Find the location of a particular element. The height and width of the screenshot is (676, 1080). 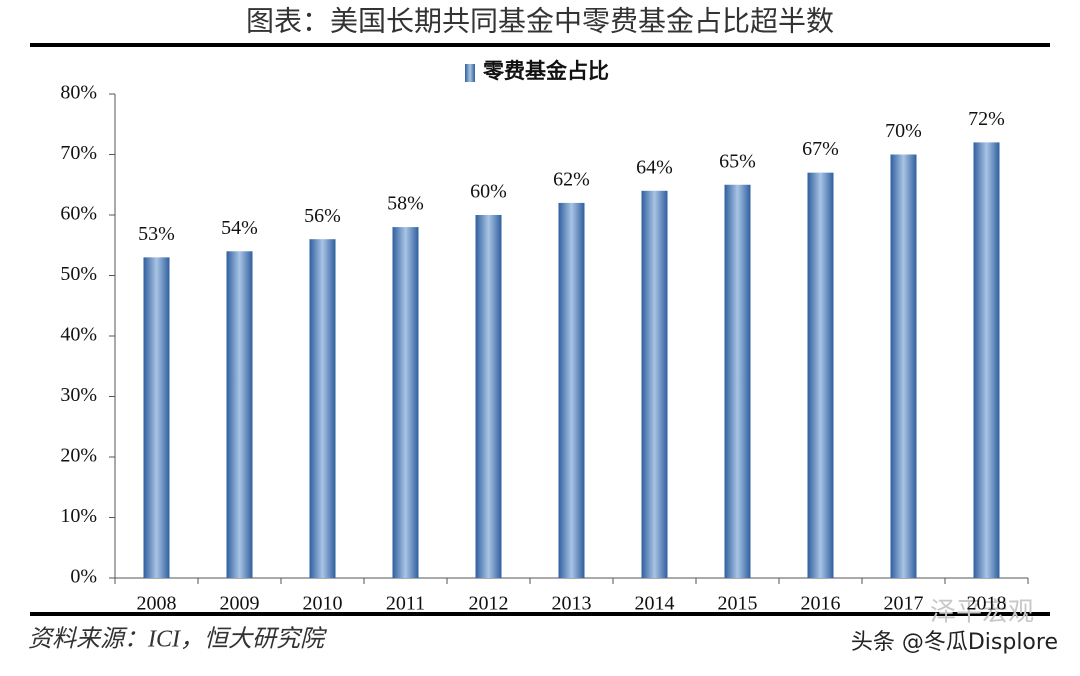

x-tick-label: 2013 is located at coordinates (572, 604).